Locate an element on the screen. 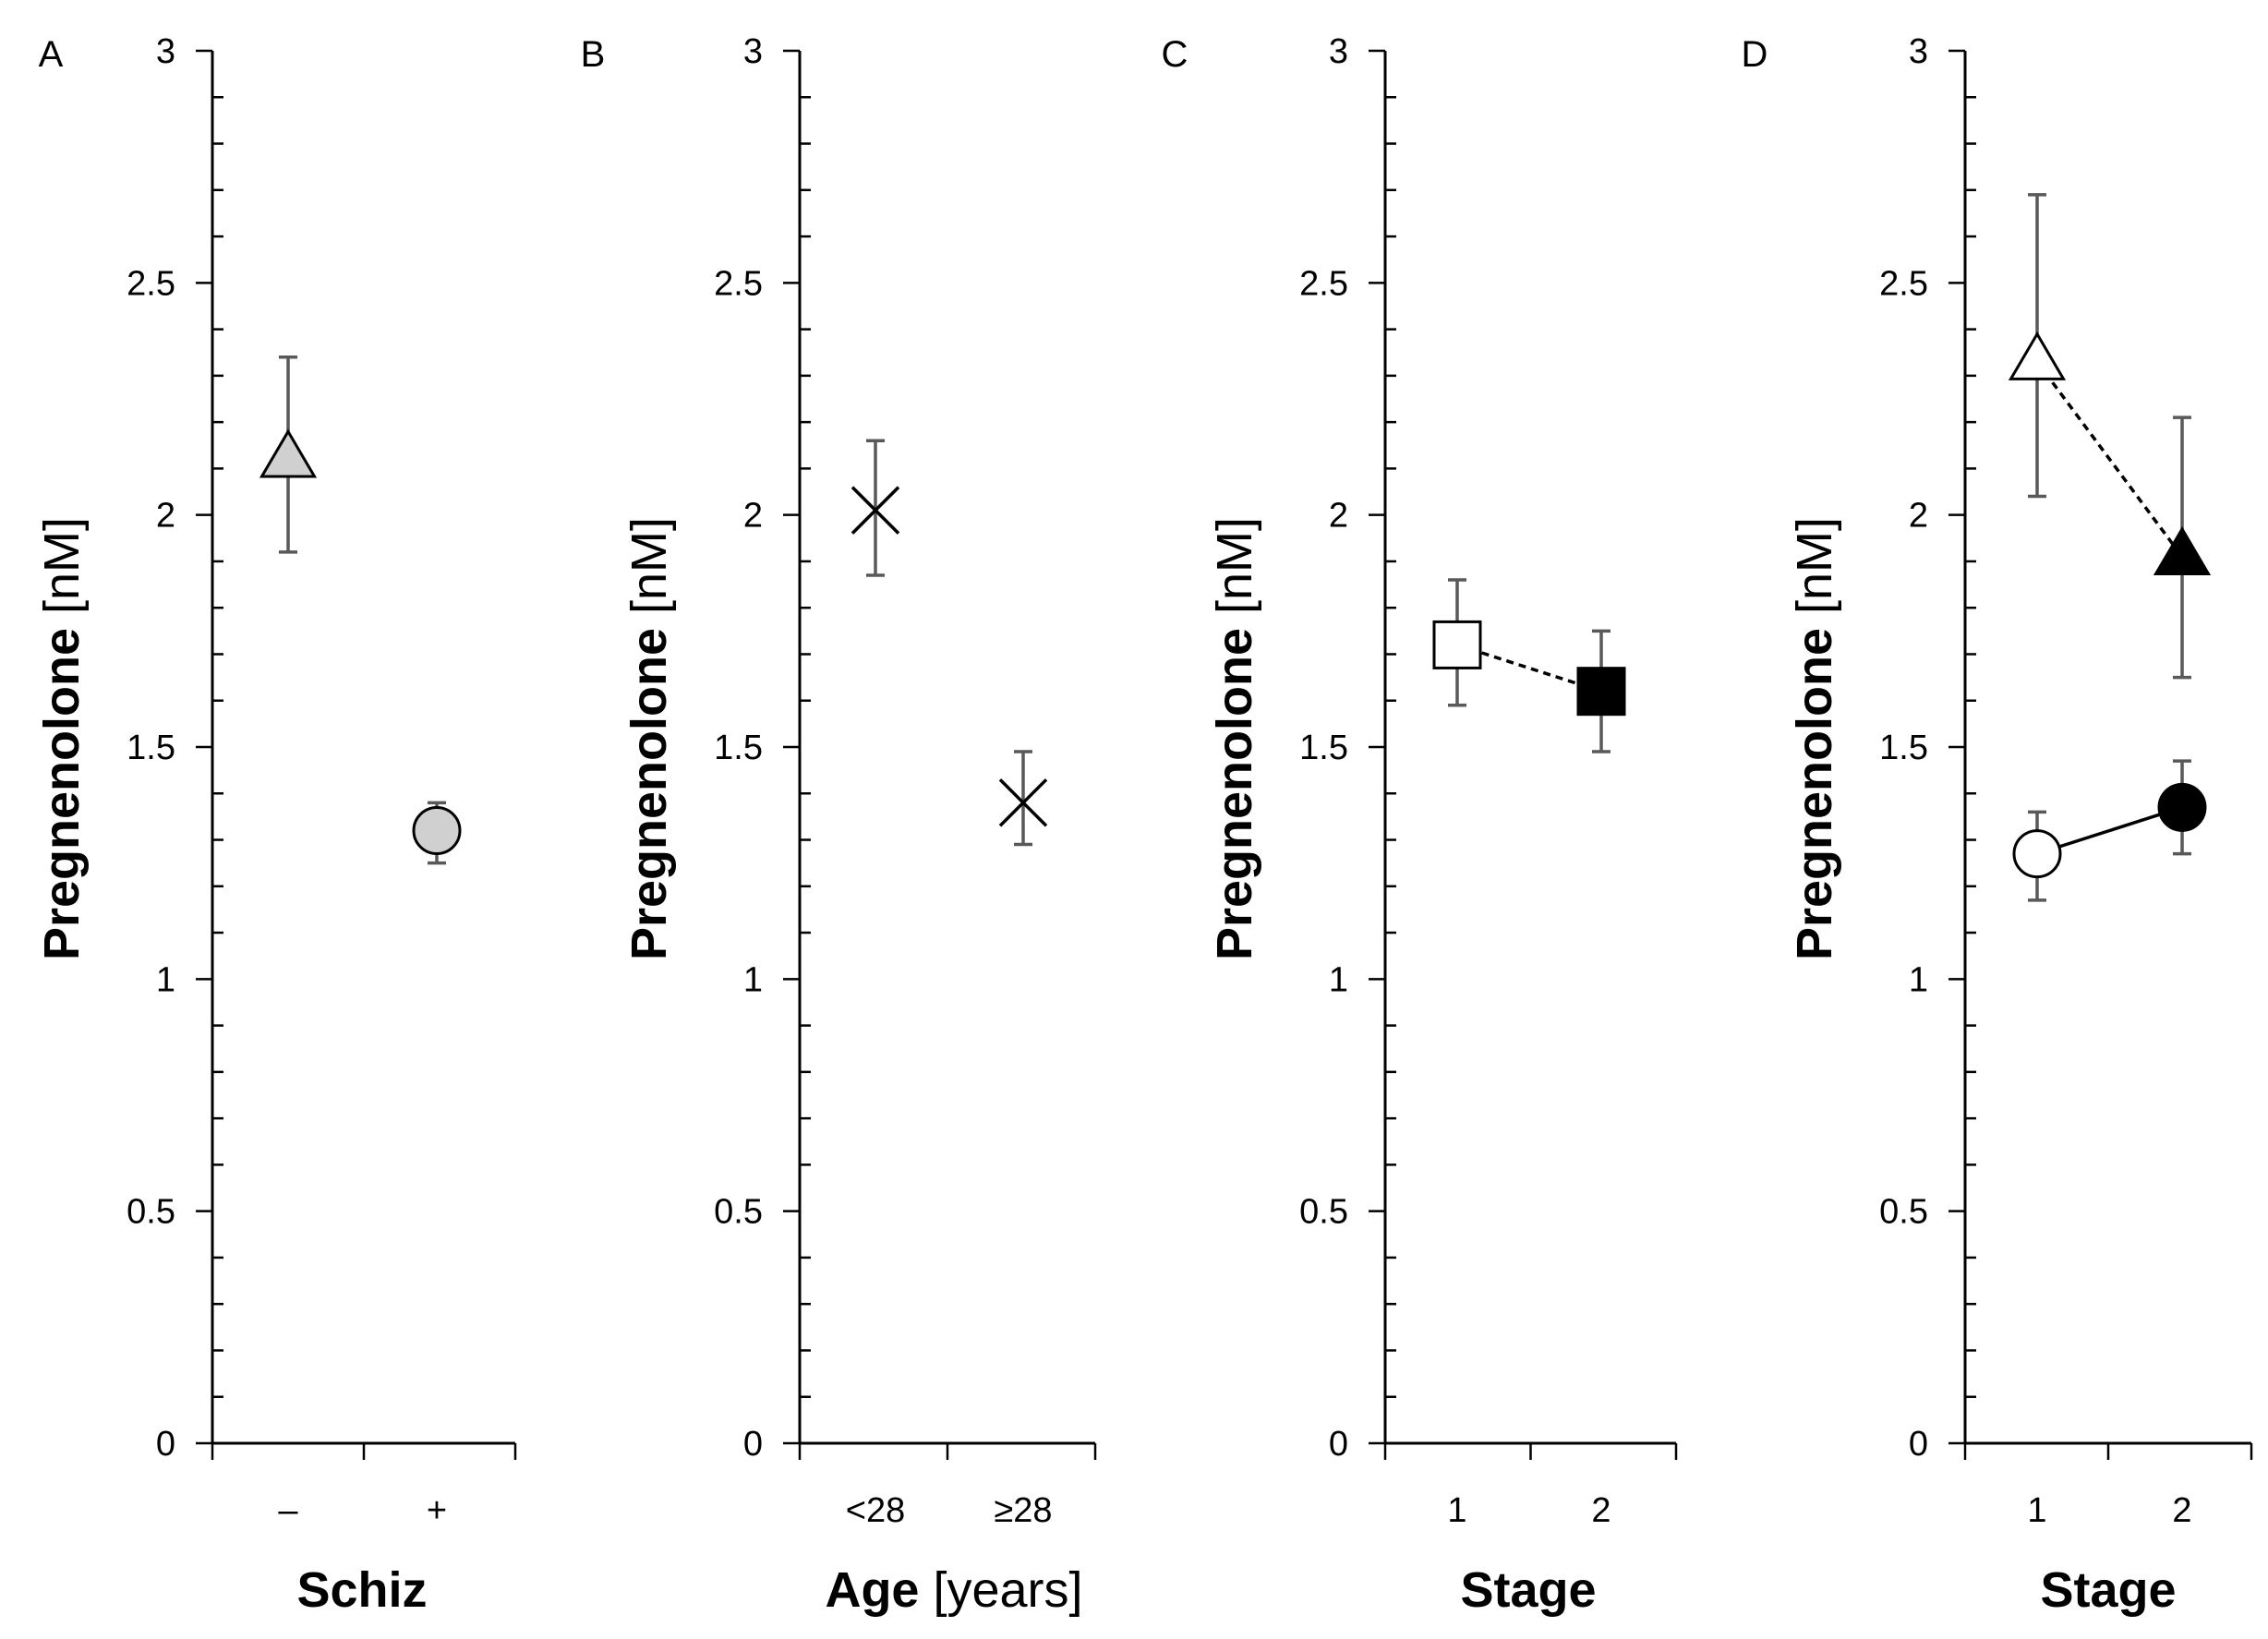 The width and height of the screenshot is (2268, 1639). x-tick-label: – is located at coordinates (288, 1511).